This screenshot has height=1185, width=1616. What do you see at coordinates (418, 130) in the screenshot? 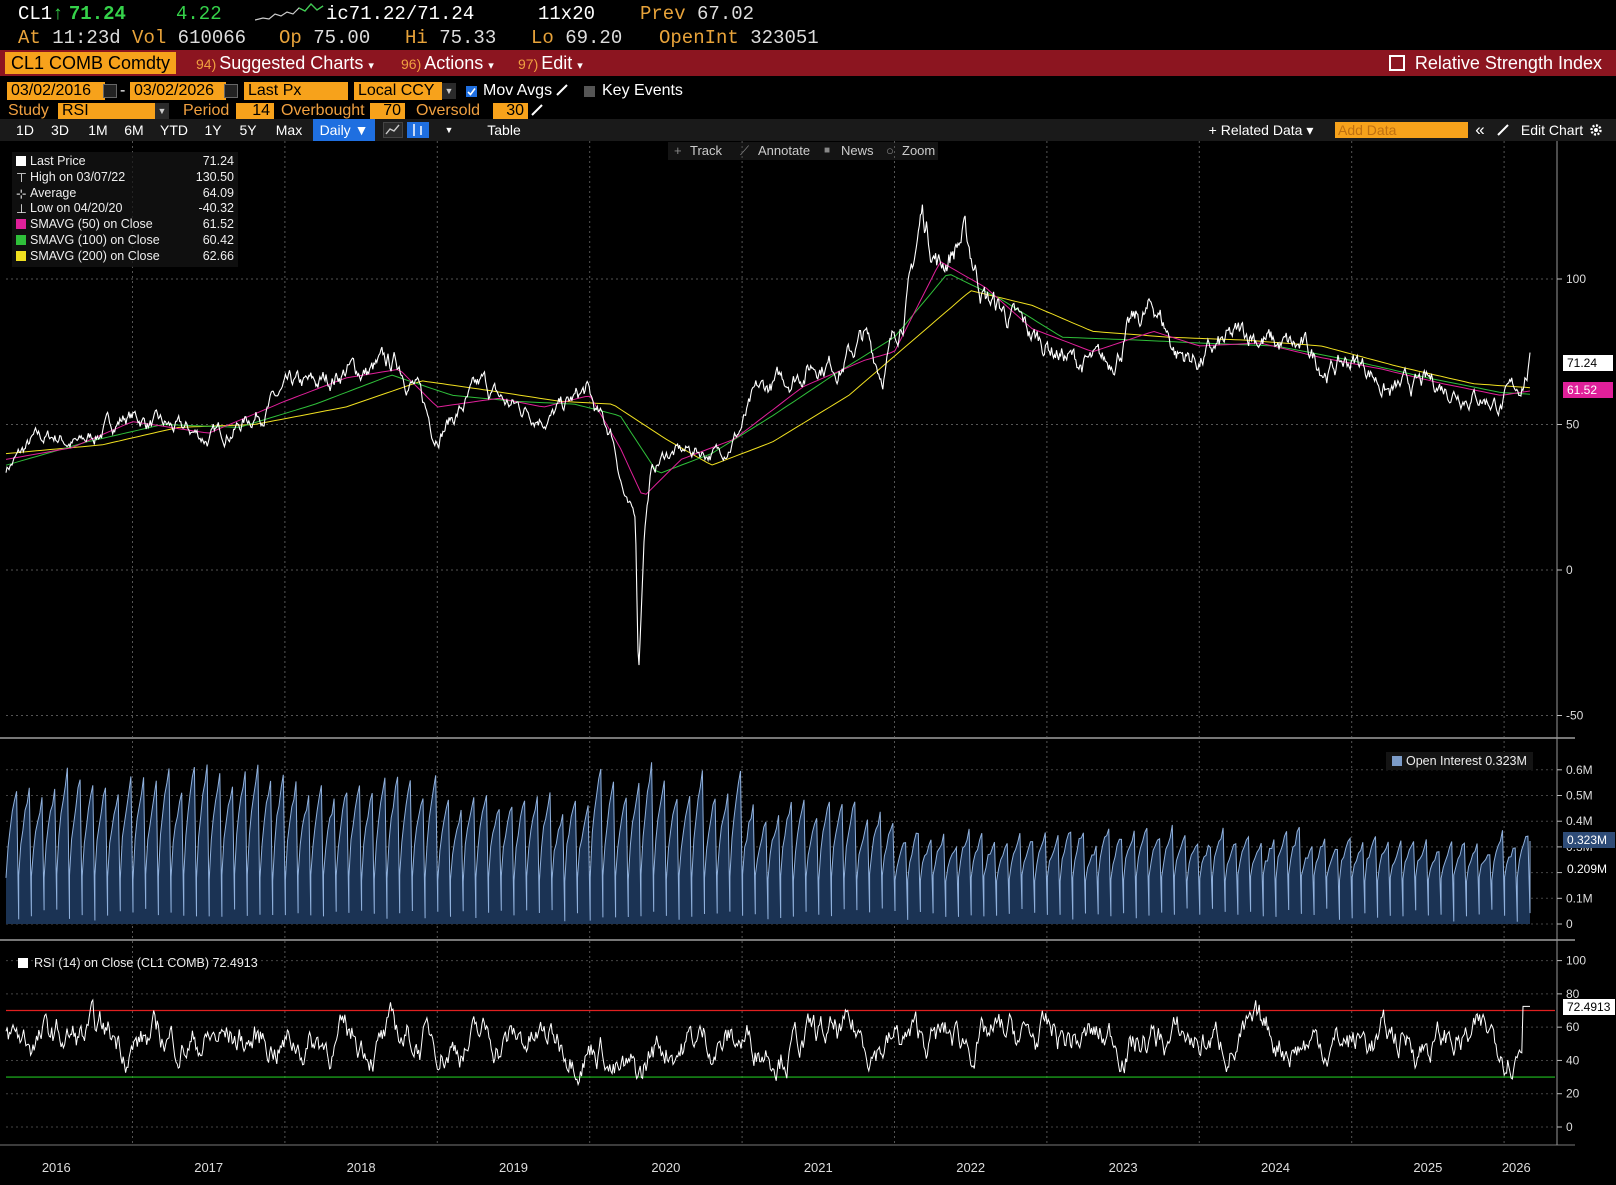
I see `bar-chart-icon` at bounding box center [418, 130].